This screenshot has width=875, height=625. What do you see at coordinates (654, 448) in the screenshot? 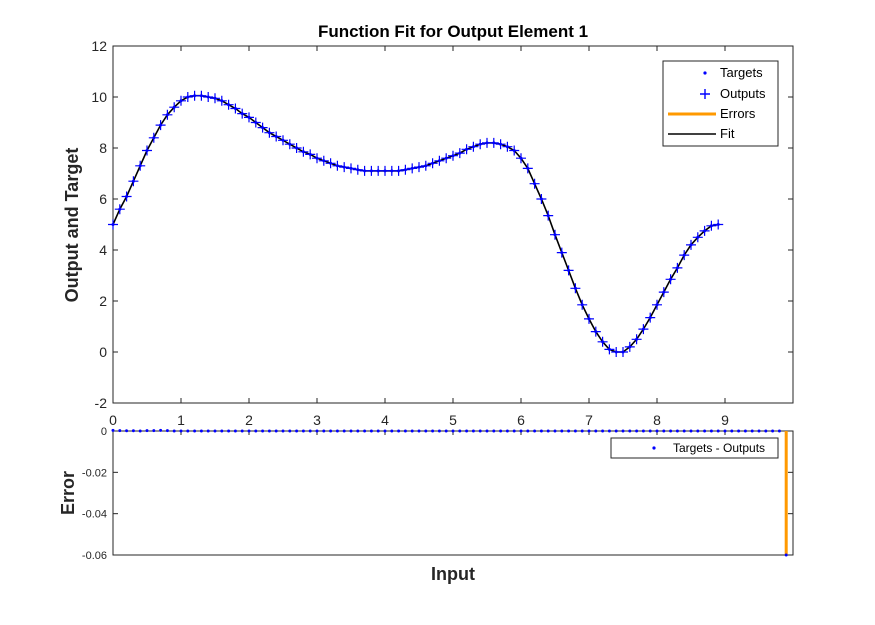
I see `legend-errors-marker` at bounding box center [654, 448].